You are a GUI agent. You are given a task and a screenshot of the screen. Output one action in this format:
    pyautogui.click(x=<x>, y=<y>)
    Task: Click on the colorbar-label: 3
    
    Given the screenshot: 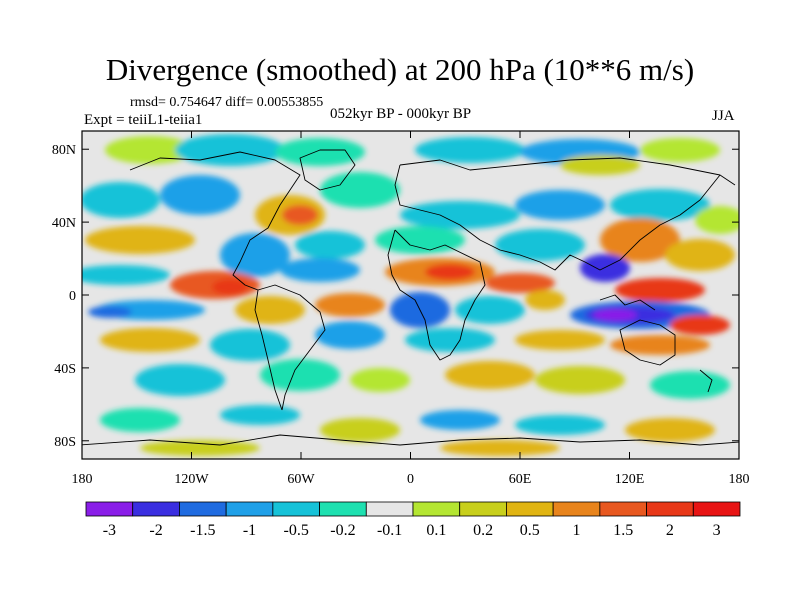 What is the action you would take?
    pyautogui.click(x=717, y=530)
    